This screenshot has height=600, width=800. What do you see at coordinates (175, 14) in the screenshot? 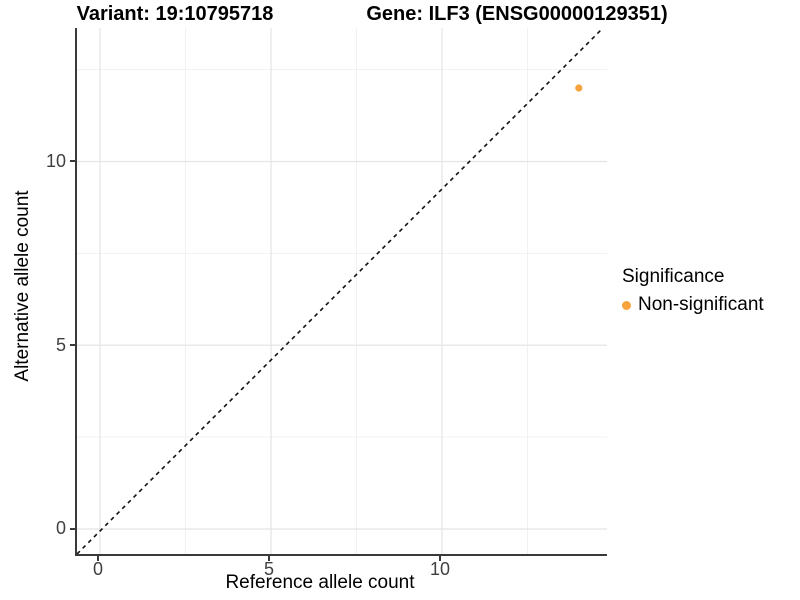
I see `variant-title: Variant: 19:10795718` at bounding box center [175, 14].